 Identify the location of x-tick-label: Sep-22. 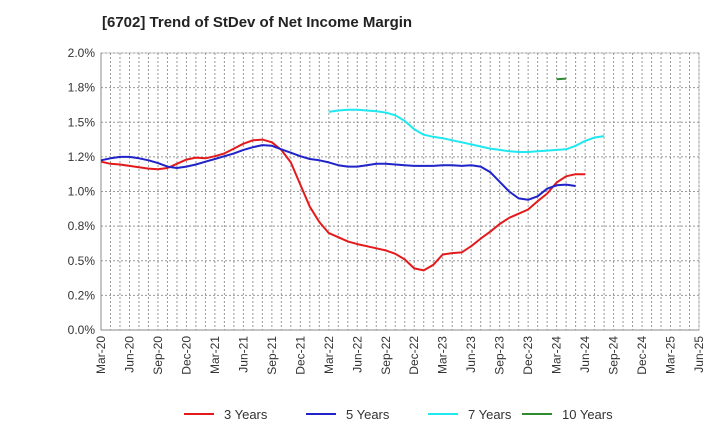
(386, 355).